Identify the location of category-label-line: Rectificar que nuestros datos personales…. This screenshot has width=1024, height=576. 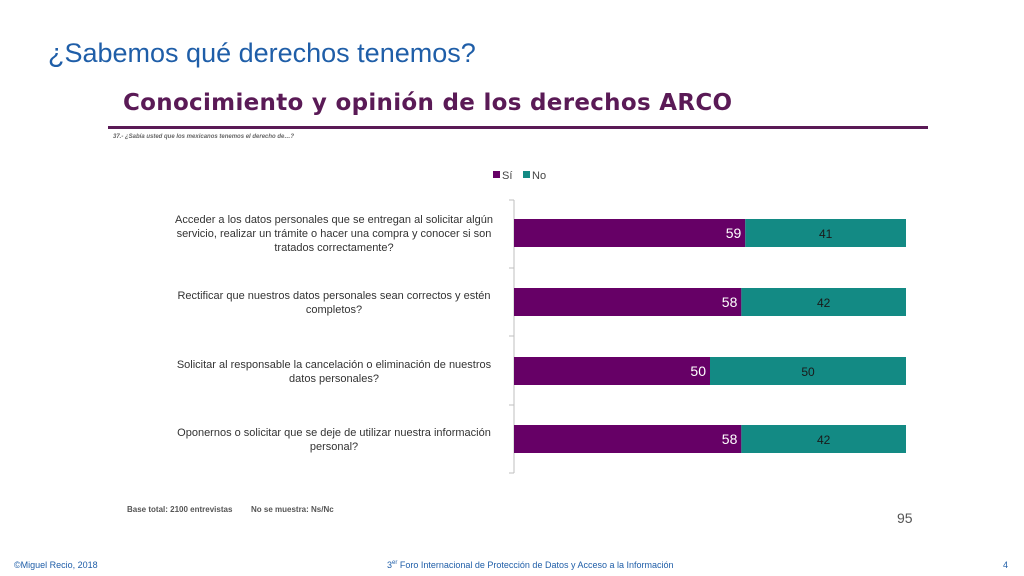
(333, 296).